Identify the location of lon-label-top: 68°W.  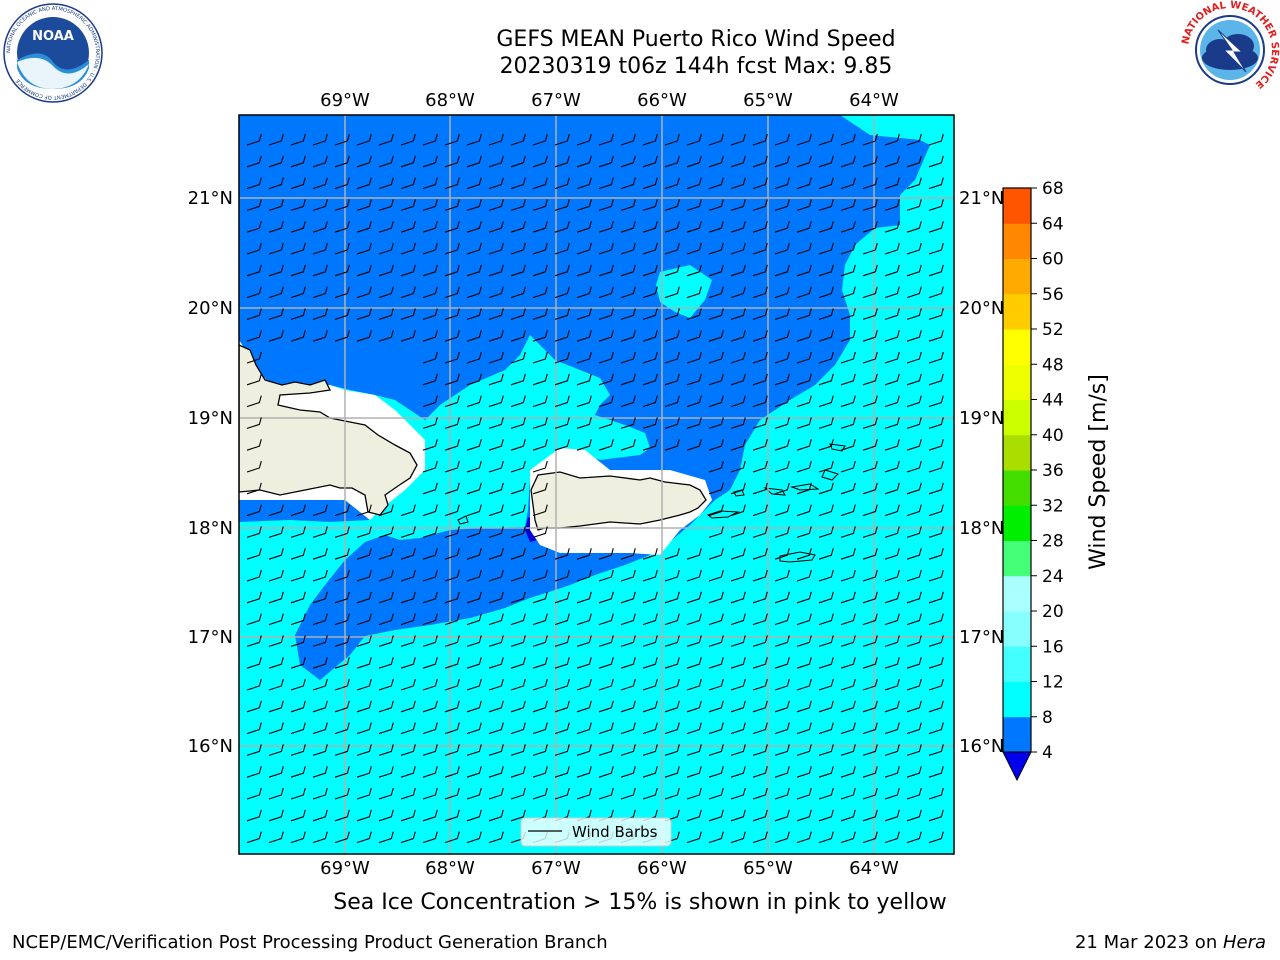
(450, 100).